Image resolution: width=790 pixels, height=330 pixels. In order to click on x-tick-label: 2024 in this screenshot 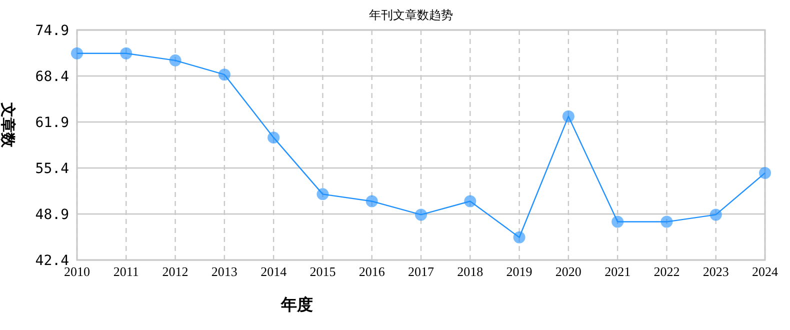, I will do `click(765, 271)`.